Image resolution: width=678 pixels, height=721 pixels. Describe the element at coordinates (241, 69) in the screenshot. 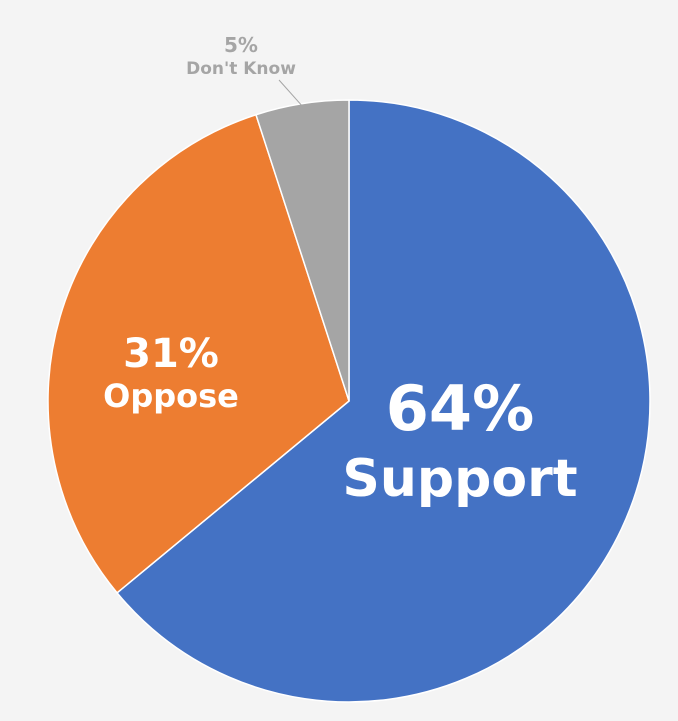

I see `slice-category-label: Don't Know` at that location.